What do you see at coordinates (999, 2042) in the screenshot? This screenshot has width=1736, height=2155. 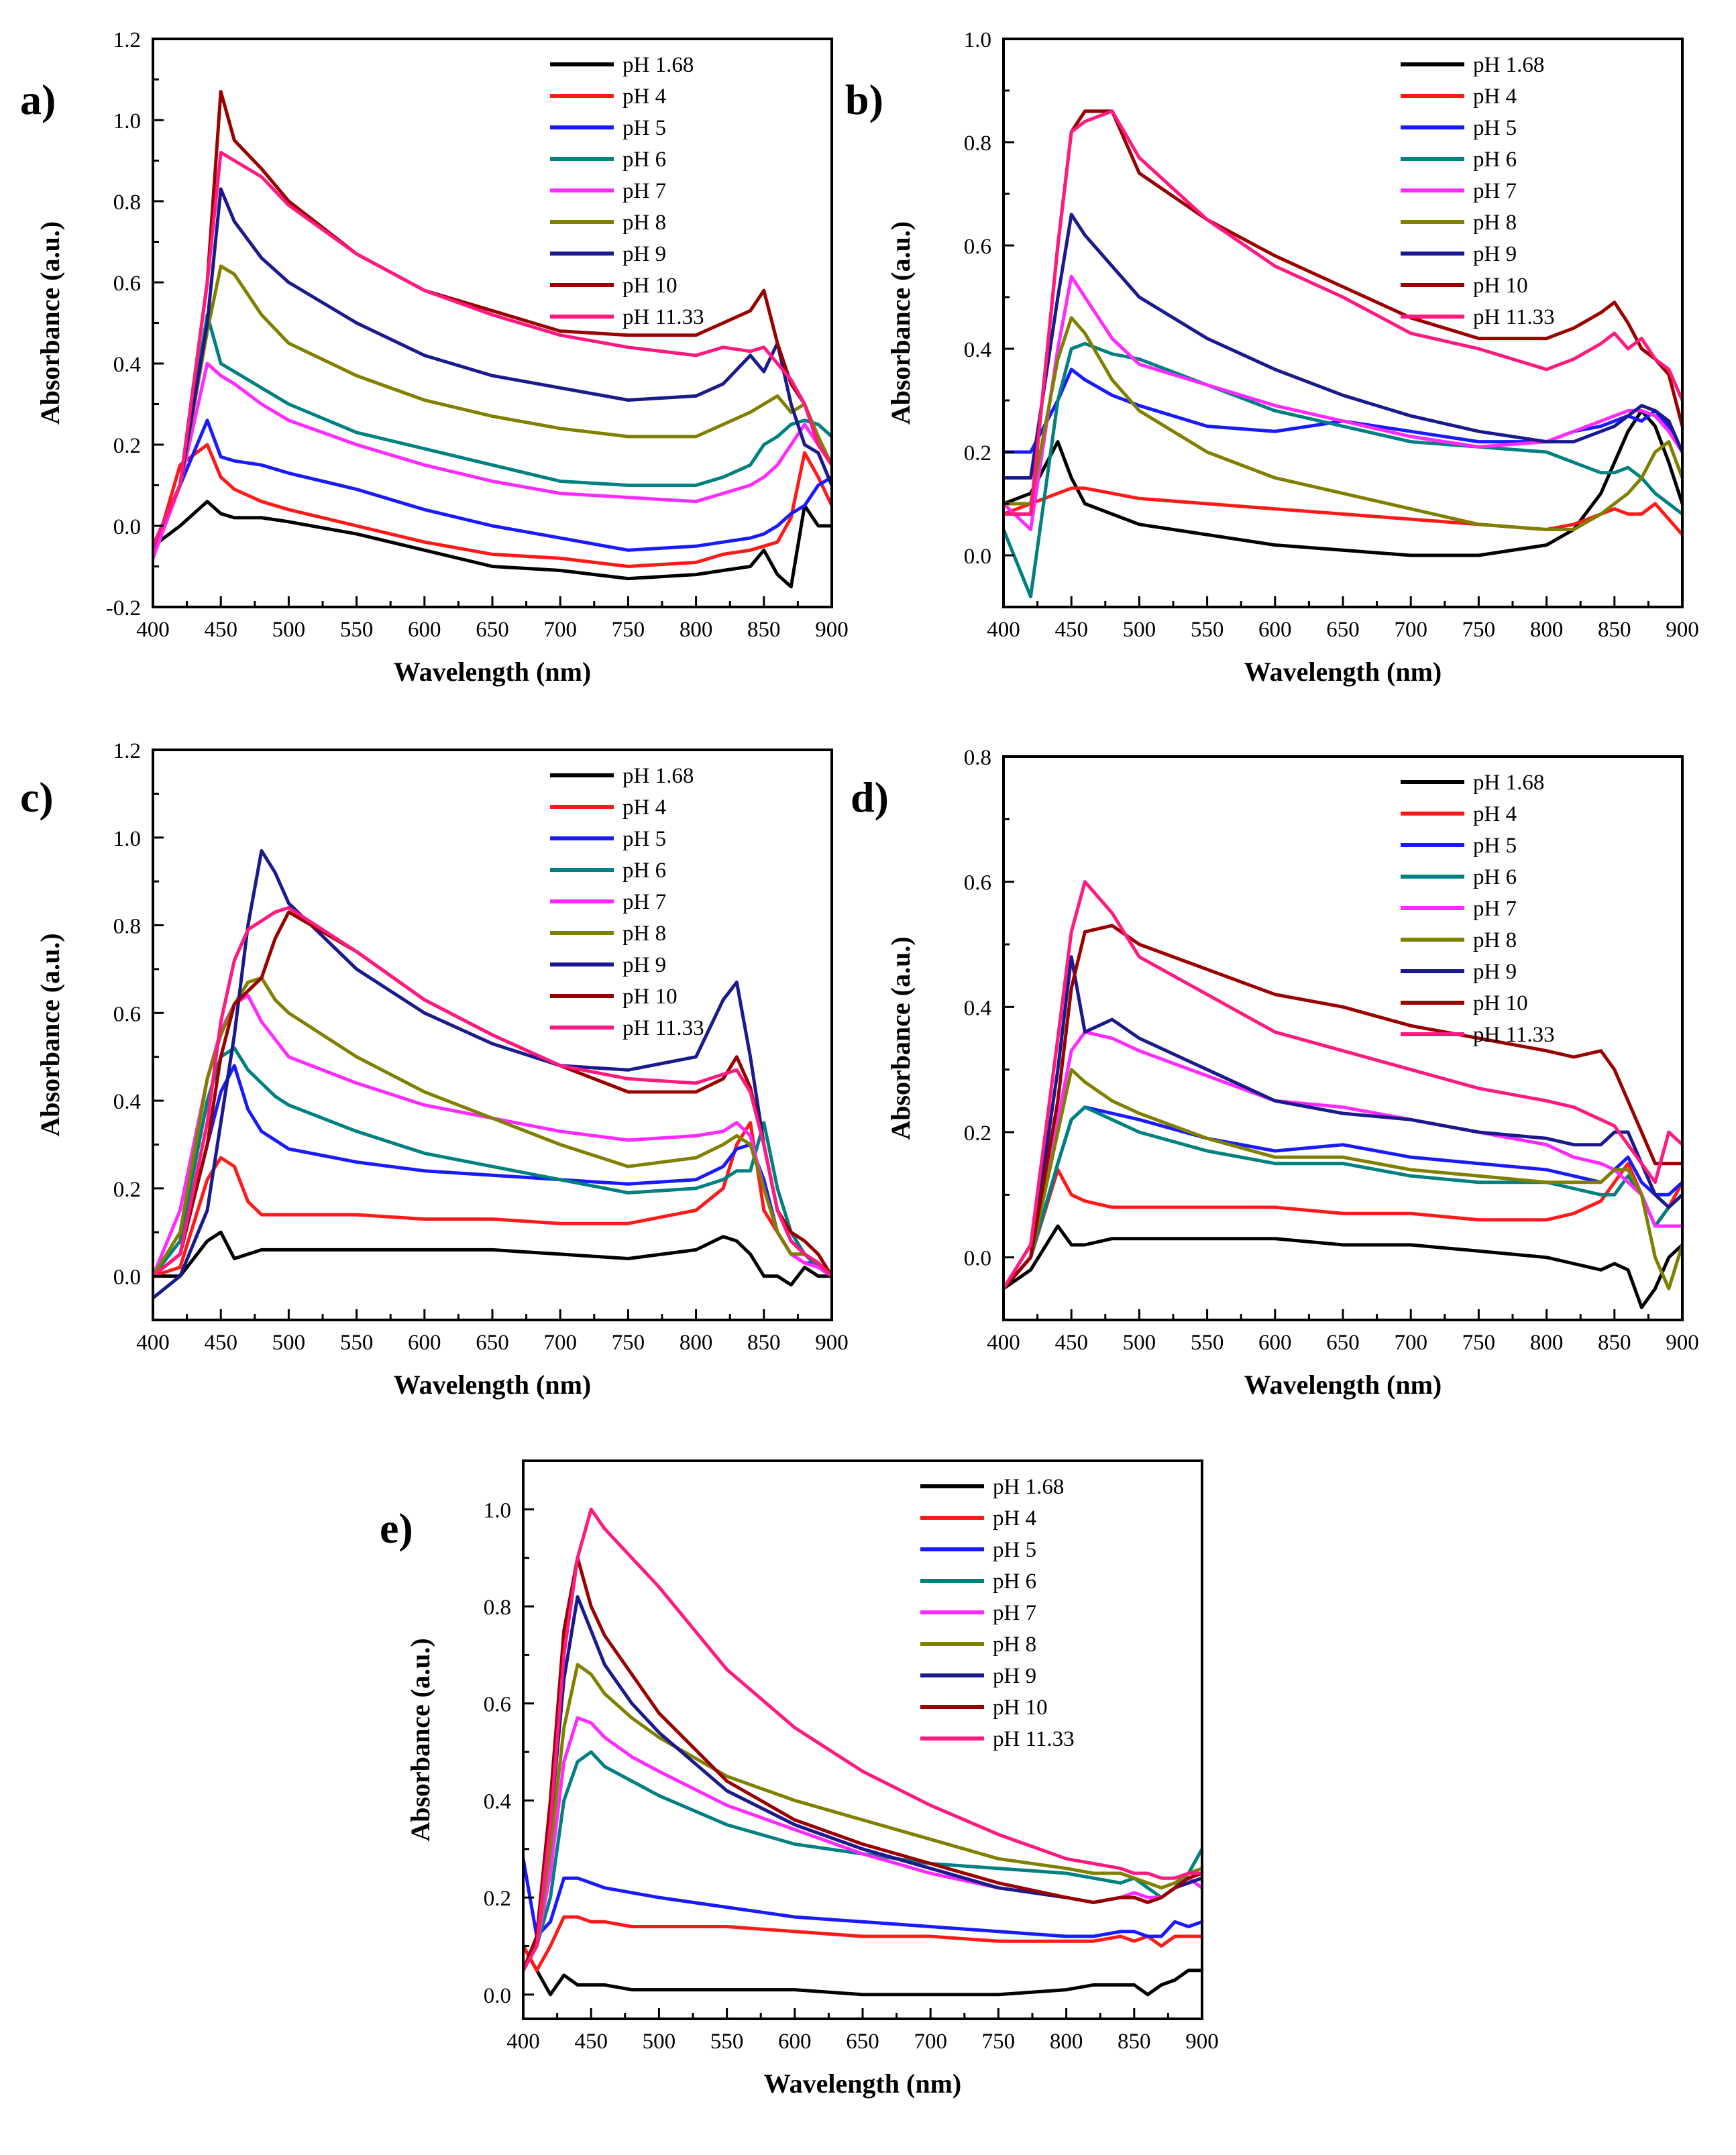 I see `x-tick-label: 750` at bounding box center [999, 2042].